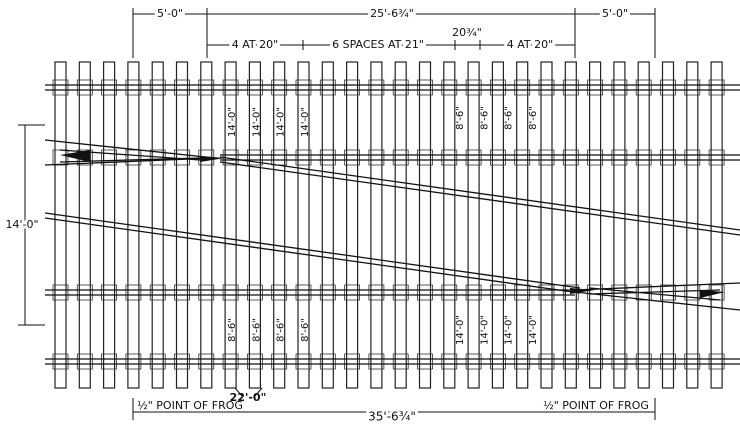 The height and width of the screenshot is (427, 740). Describe the element at coordinates (170, 13) in the screenshot. I see `dim-label: 5'-0"` at that location.